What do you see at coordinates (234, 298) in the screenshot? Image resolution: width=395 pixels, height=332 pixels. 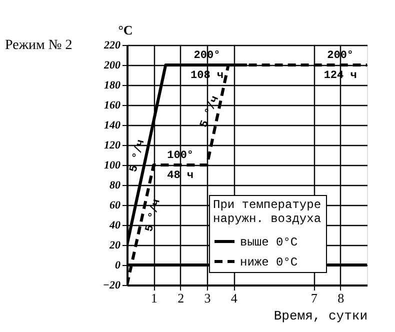 I see `x-tick-label: 4` at bounding box center [234, 298].